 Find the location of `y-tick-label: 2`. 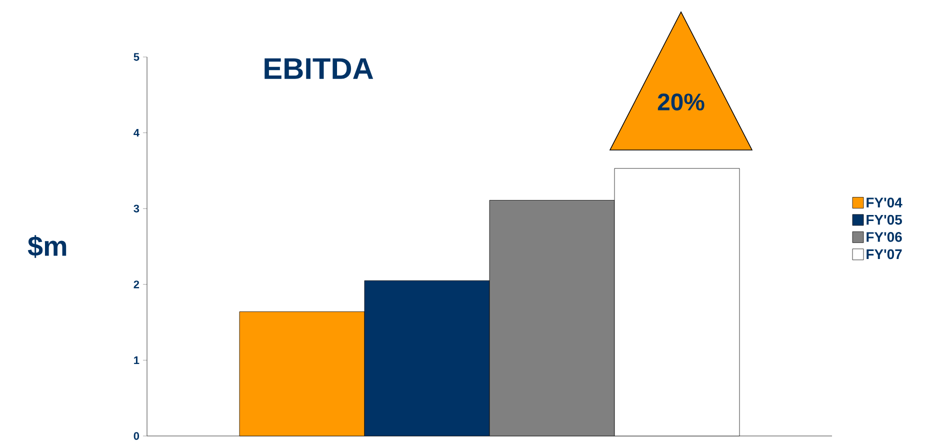

y-tick-label: 2 is located at coordinates (137, 284).